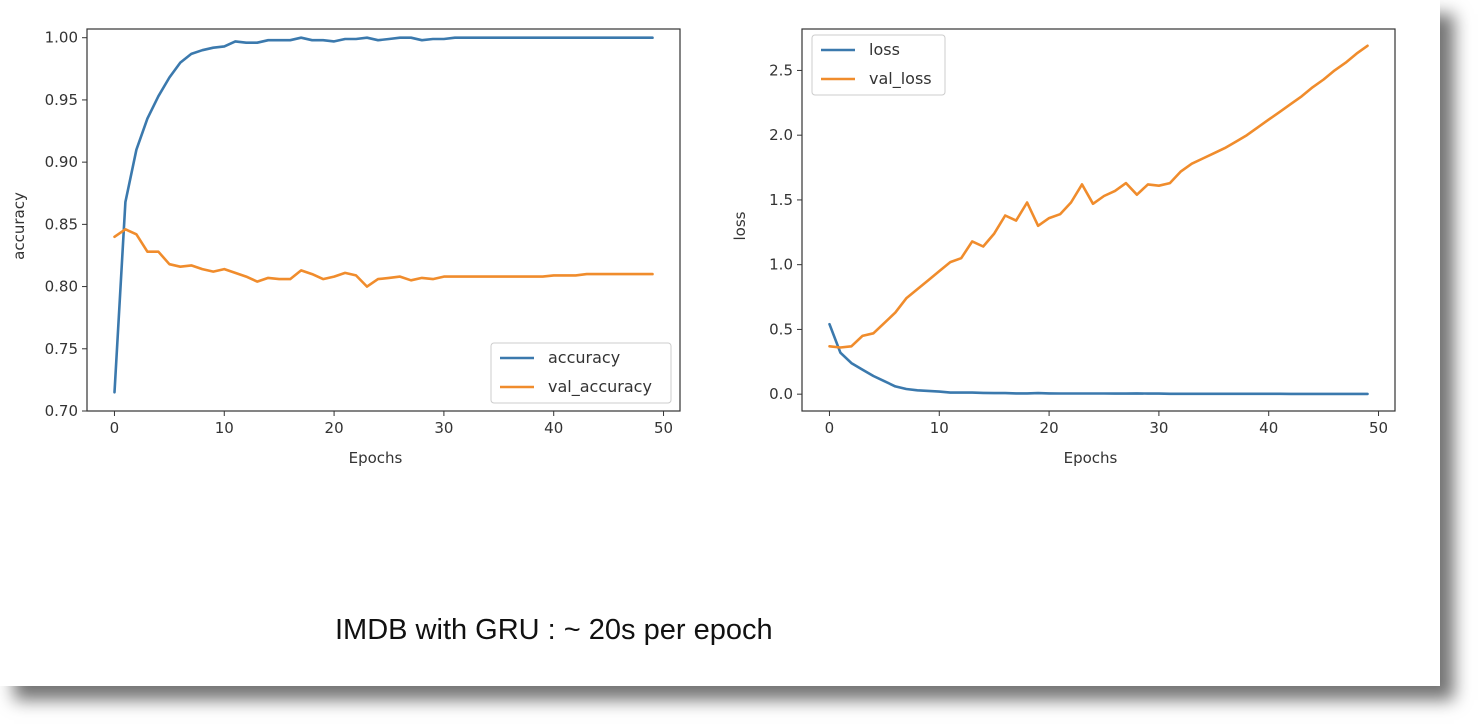 This screenshot has width=1480, height=726. What do you see at coordinates (61, 411) in the screenshot?
I see `y-tick-label: 0.70` at bounding box center [61, 411].